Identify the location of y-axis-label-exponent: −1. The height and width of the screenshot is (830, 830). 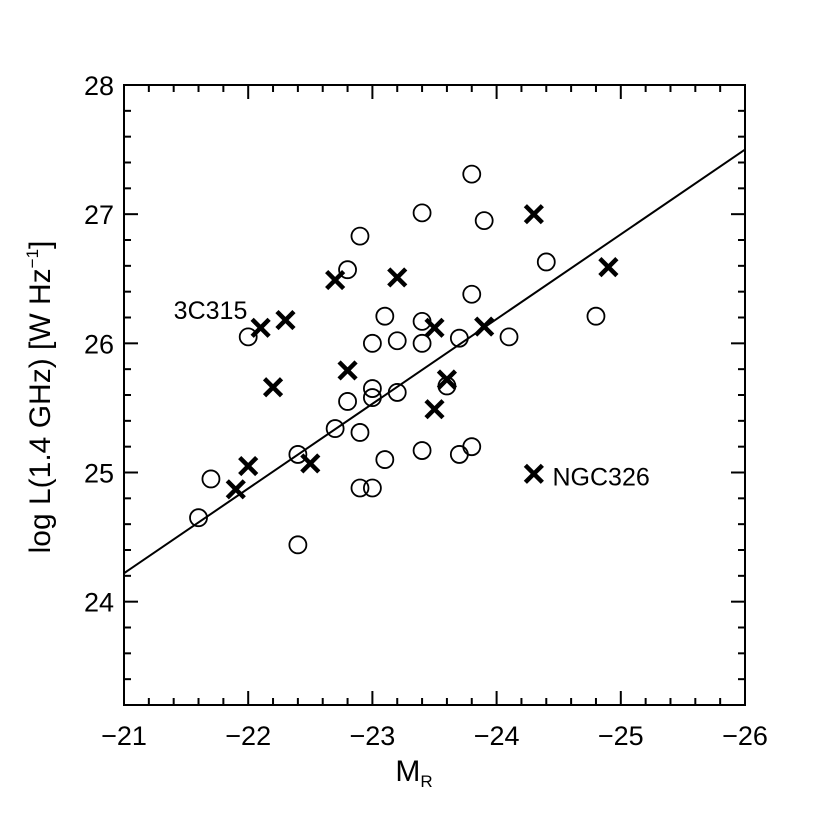
(32, 258).